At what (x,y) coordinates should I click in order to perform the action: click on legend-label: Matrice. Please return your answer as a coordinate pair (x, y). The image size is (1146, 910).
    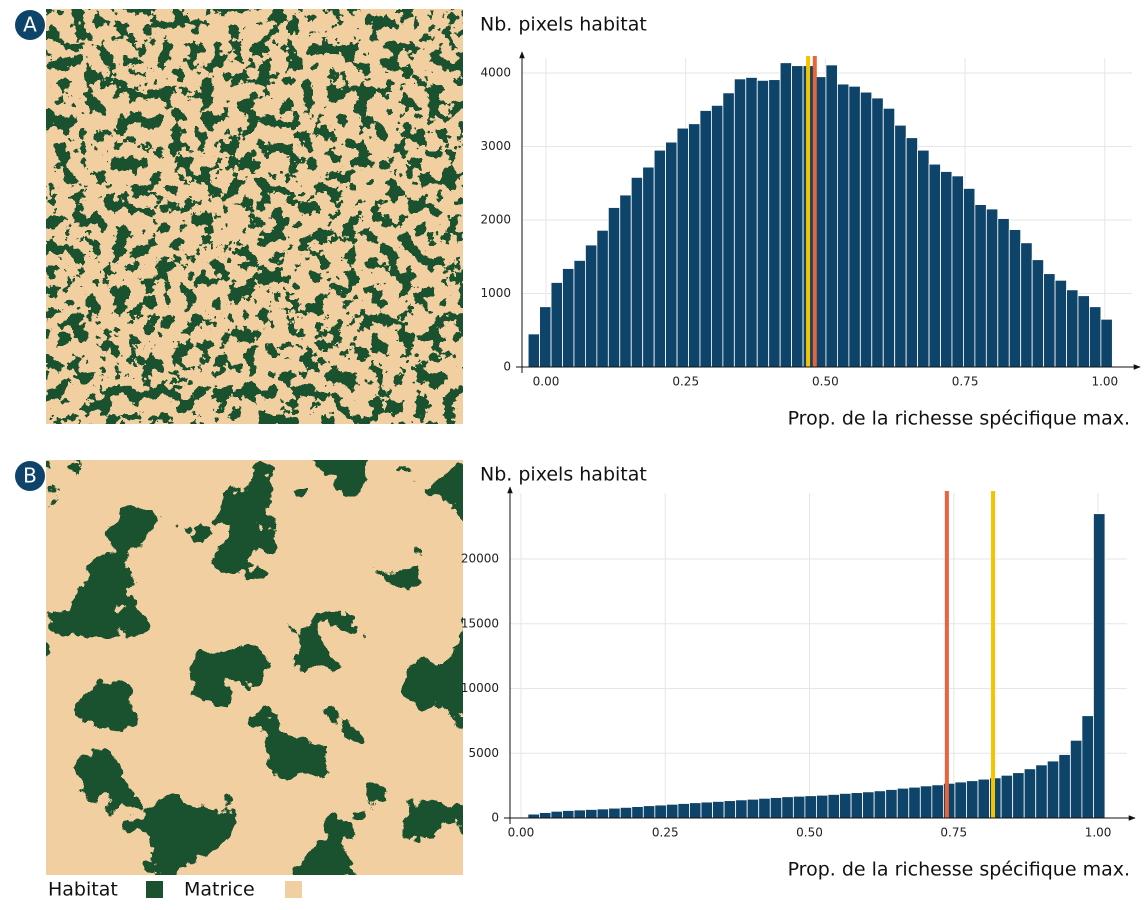
    Looking at the image, I should click on (219, 890).